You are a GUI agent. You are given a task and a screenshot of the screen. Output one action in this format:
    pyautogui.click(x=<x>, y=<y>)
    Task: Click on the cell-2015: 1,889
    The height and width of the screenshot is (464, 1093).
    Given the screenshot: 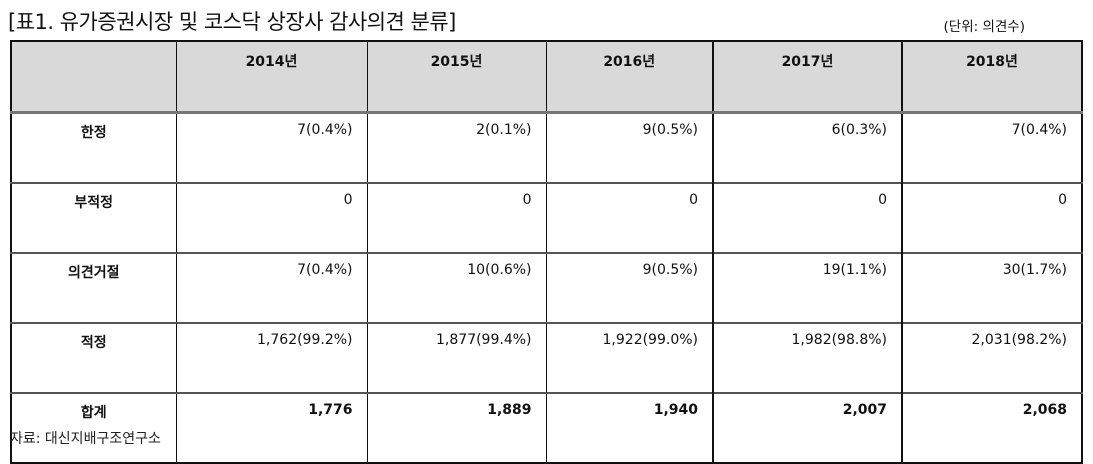 What is the action you would take?
    pyautogui.click(x=456, y=427)
    